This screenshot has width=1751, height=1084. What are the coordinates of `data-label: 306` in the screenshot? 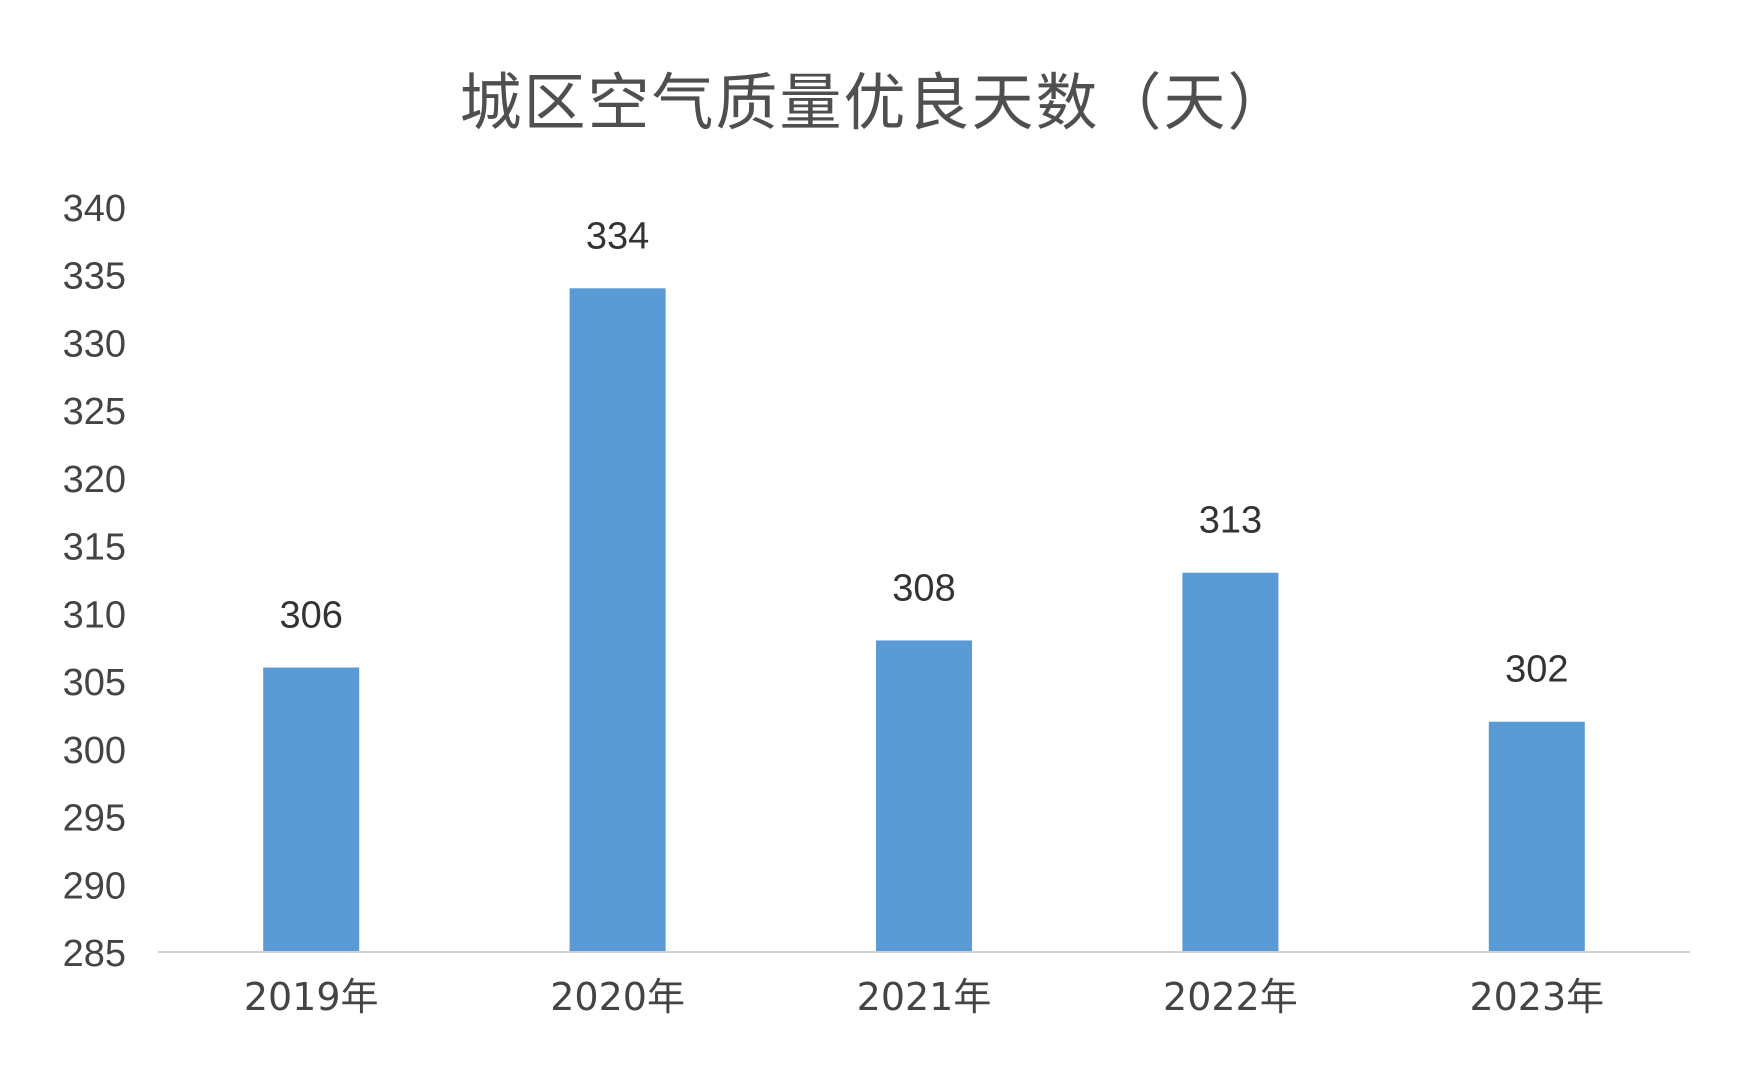 It's located at (310, 616).